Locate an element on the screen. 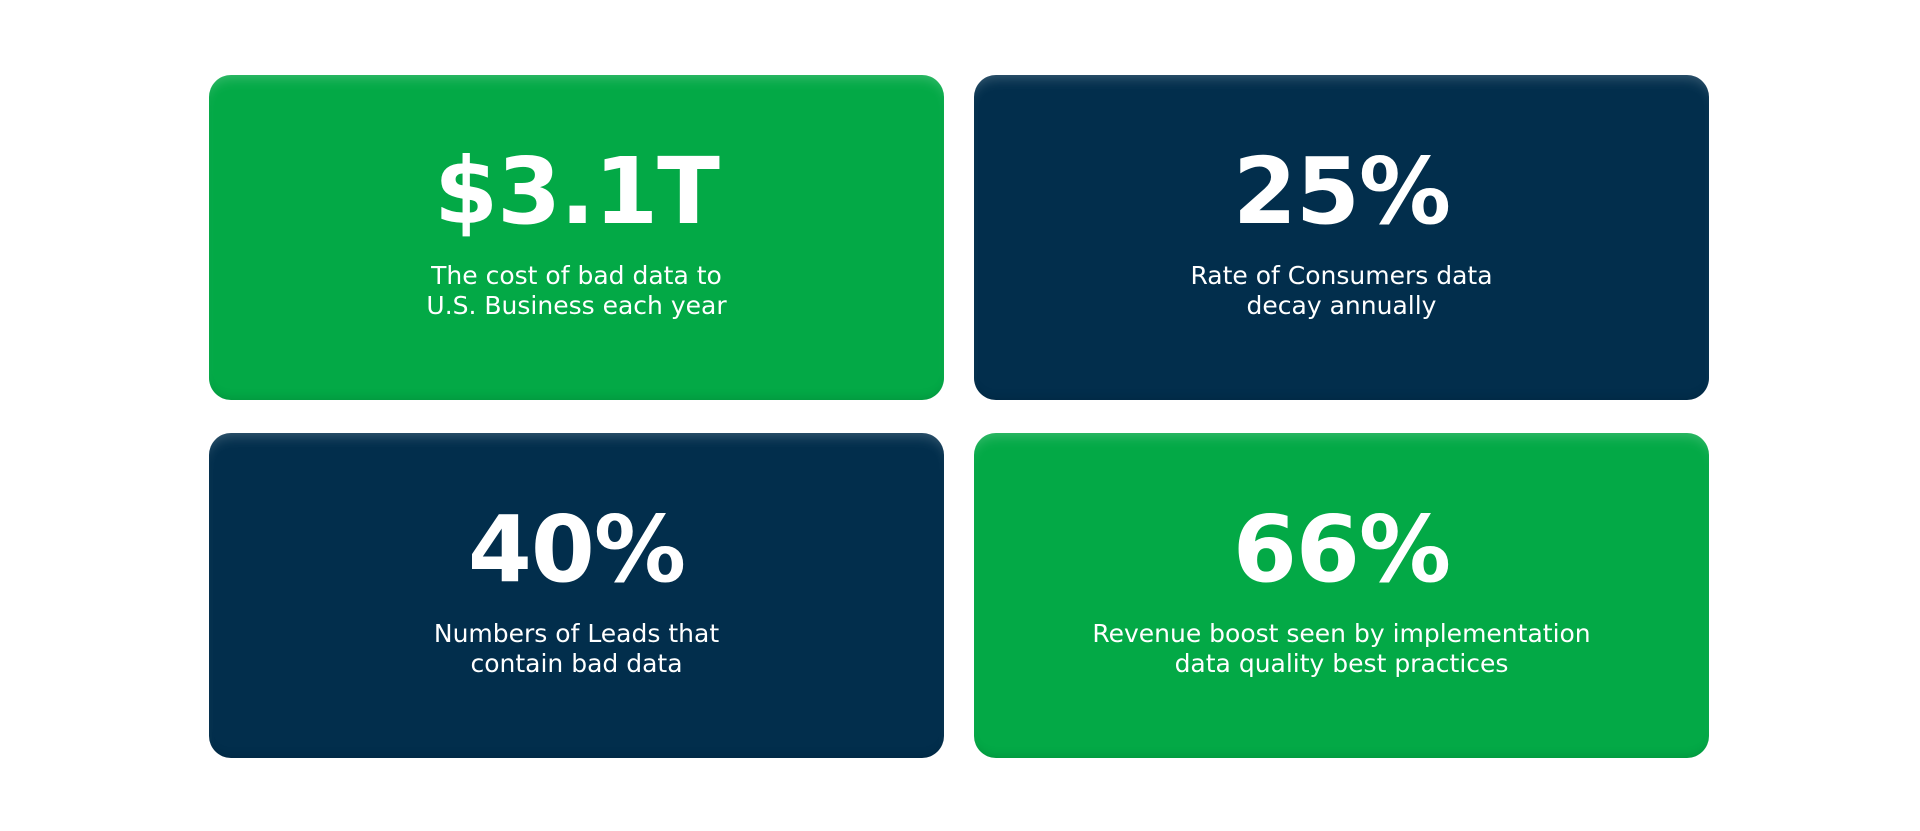 The height and width of the screenshot is (831, 1920). stat-card: 25% Rate of Consumers data decay annually is located at coordinates (1341, 237).